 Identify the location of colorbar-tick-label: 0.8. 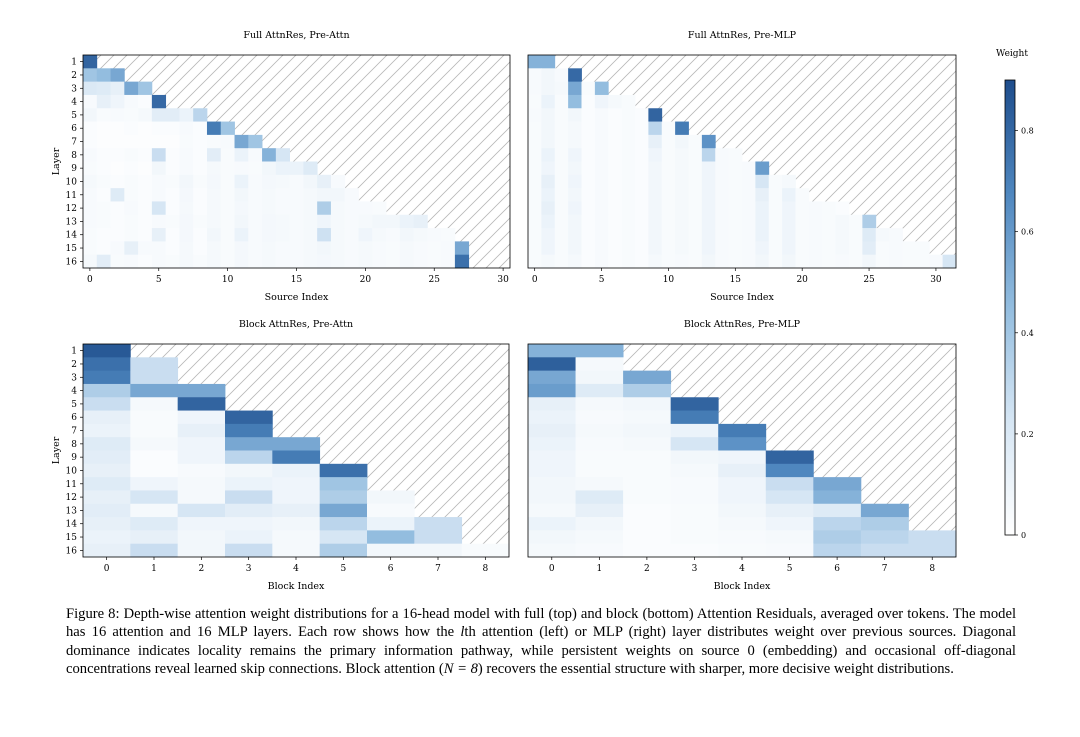
(1027, 131).